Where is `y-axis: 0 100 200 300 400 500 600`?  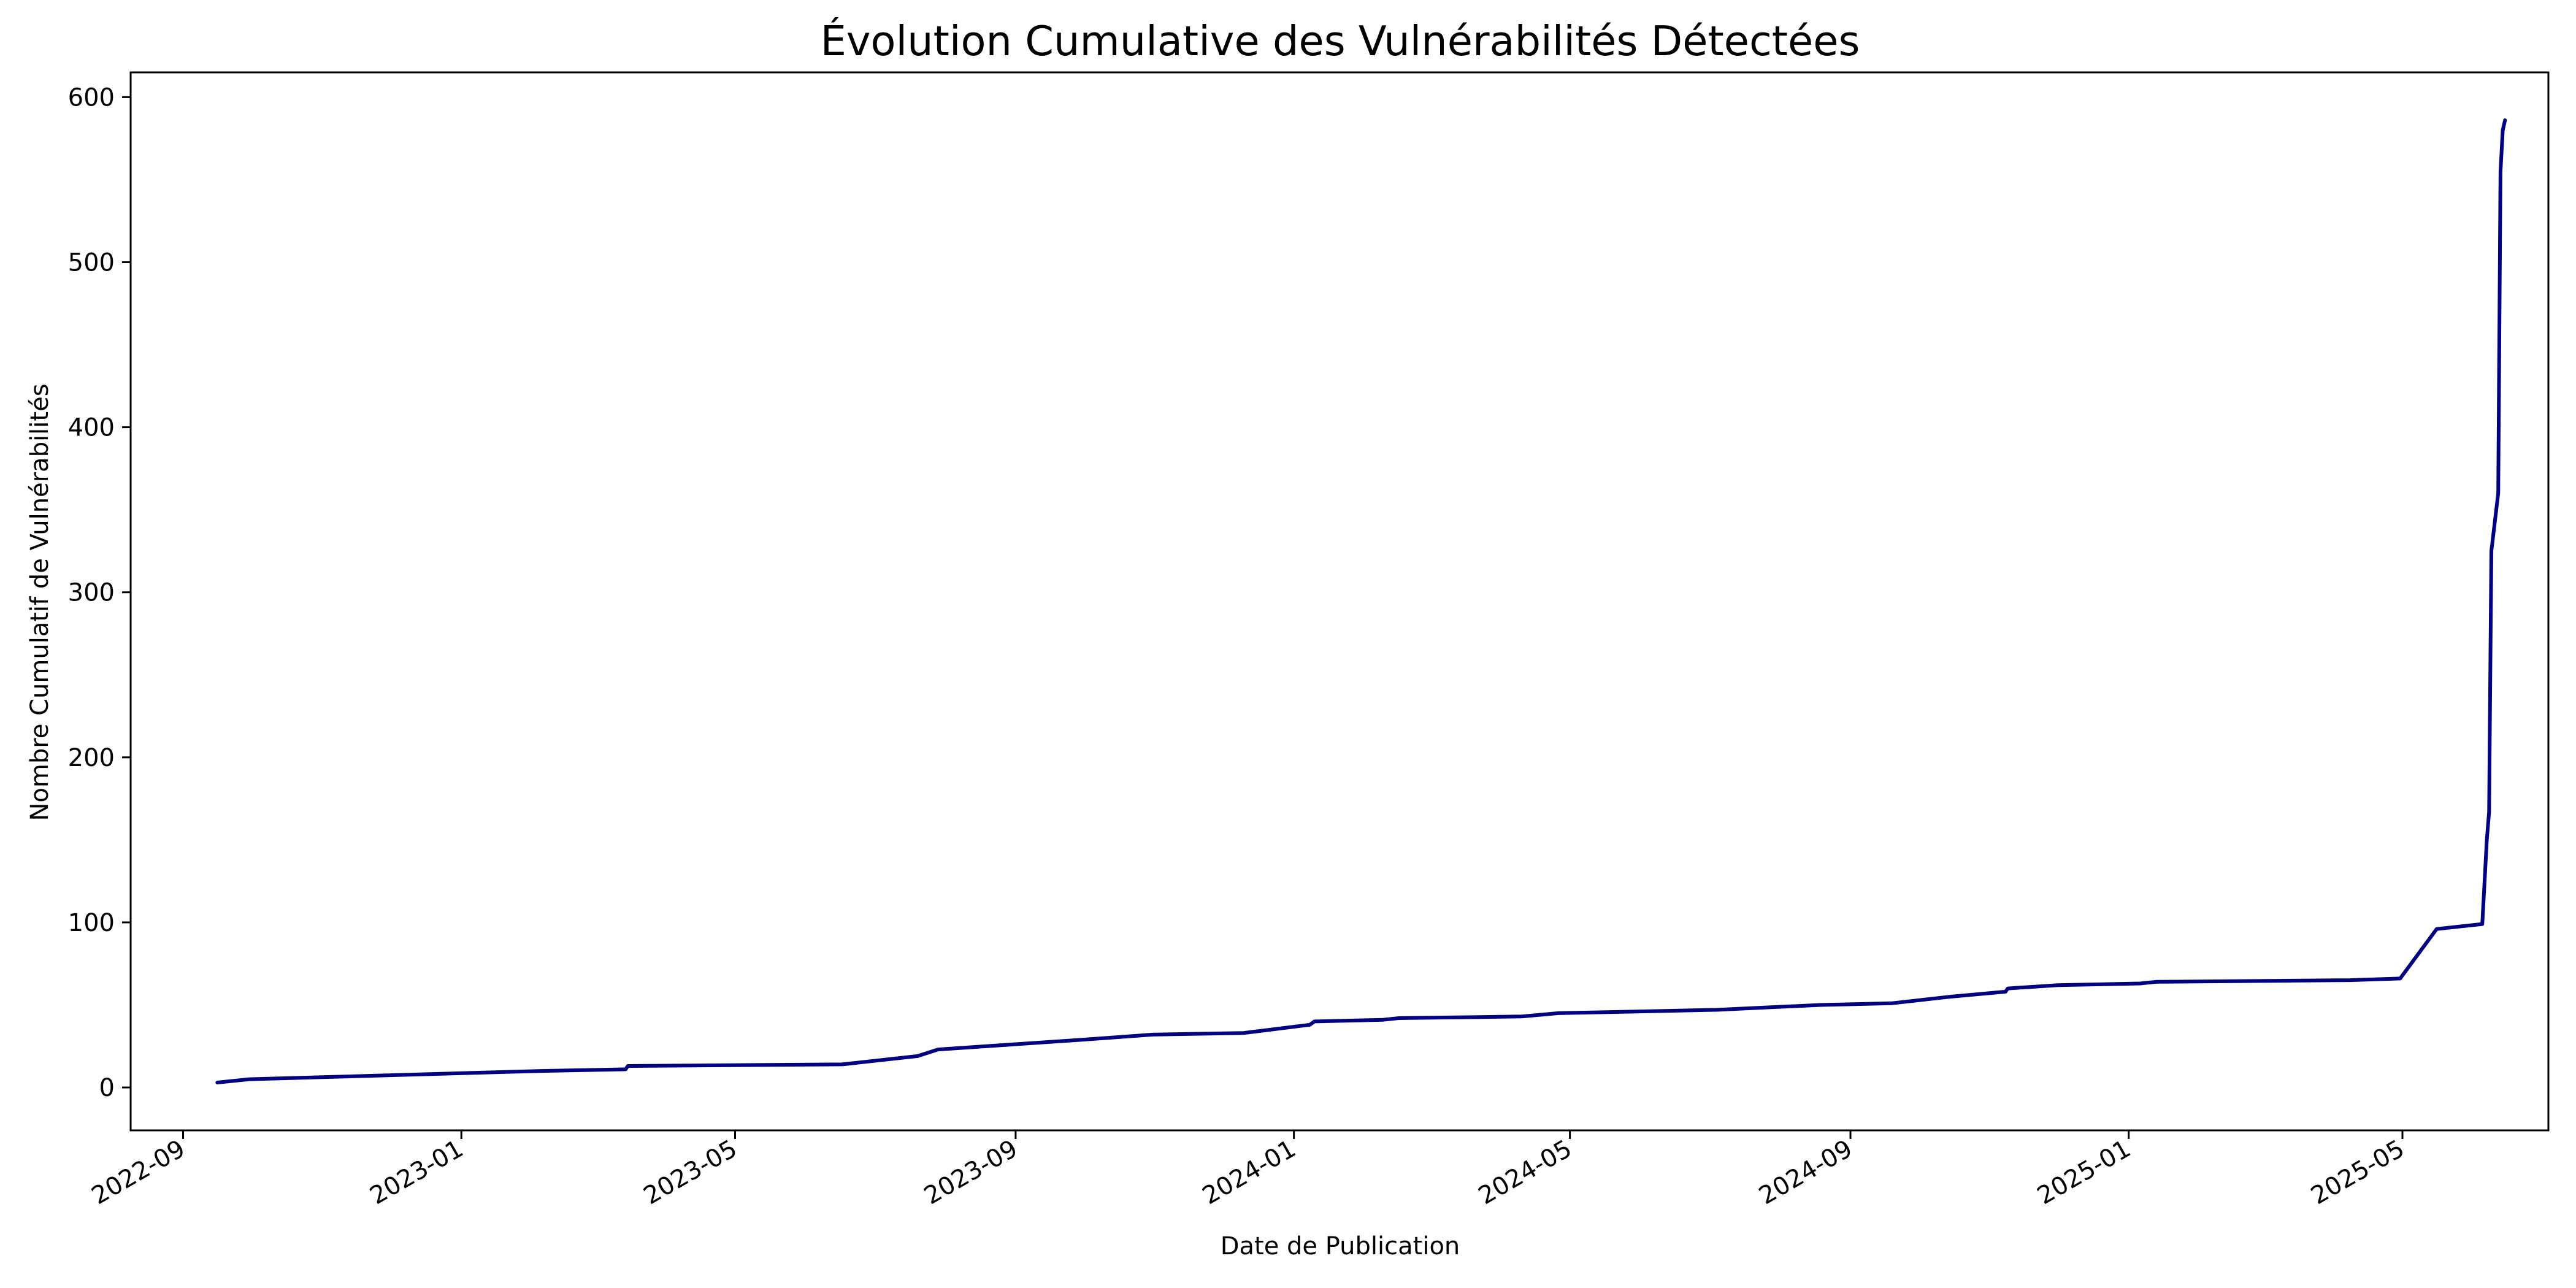
y-axis: 0 100 200 300 400 500 600 is located at coordinates (99, 592).